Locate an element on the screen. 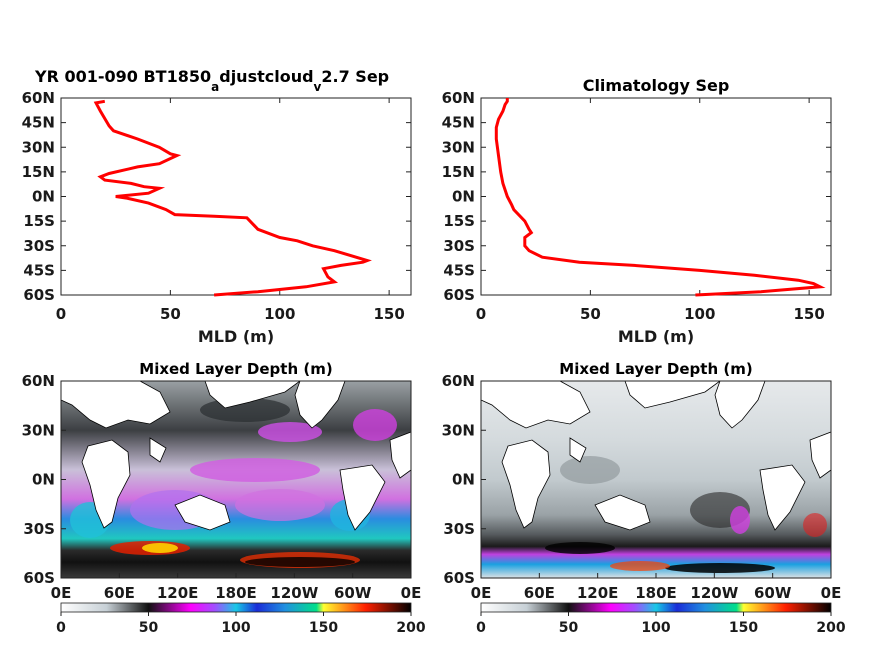  map-climatology-land is located at coordinates (656, 455).